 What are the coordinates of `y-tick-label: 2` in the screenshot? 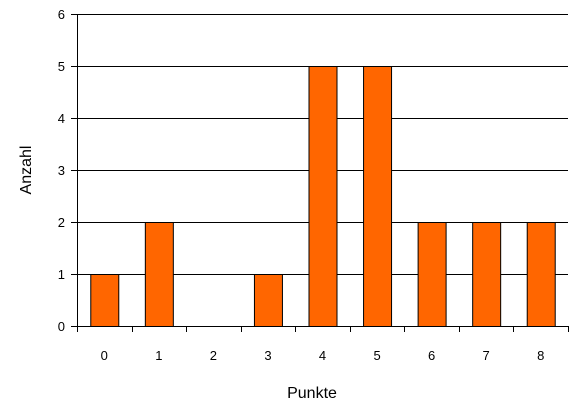 It's located at (61, 222).